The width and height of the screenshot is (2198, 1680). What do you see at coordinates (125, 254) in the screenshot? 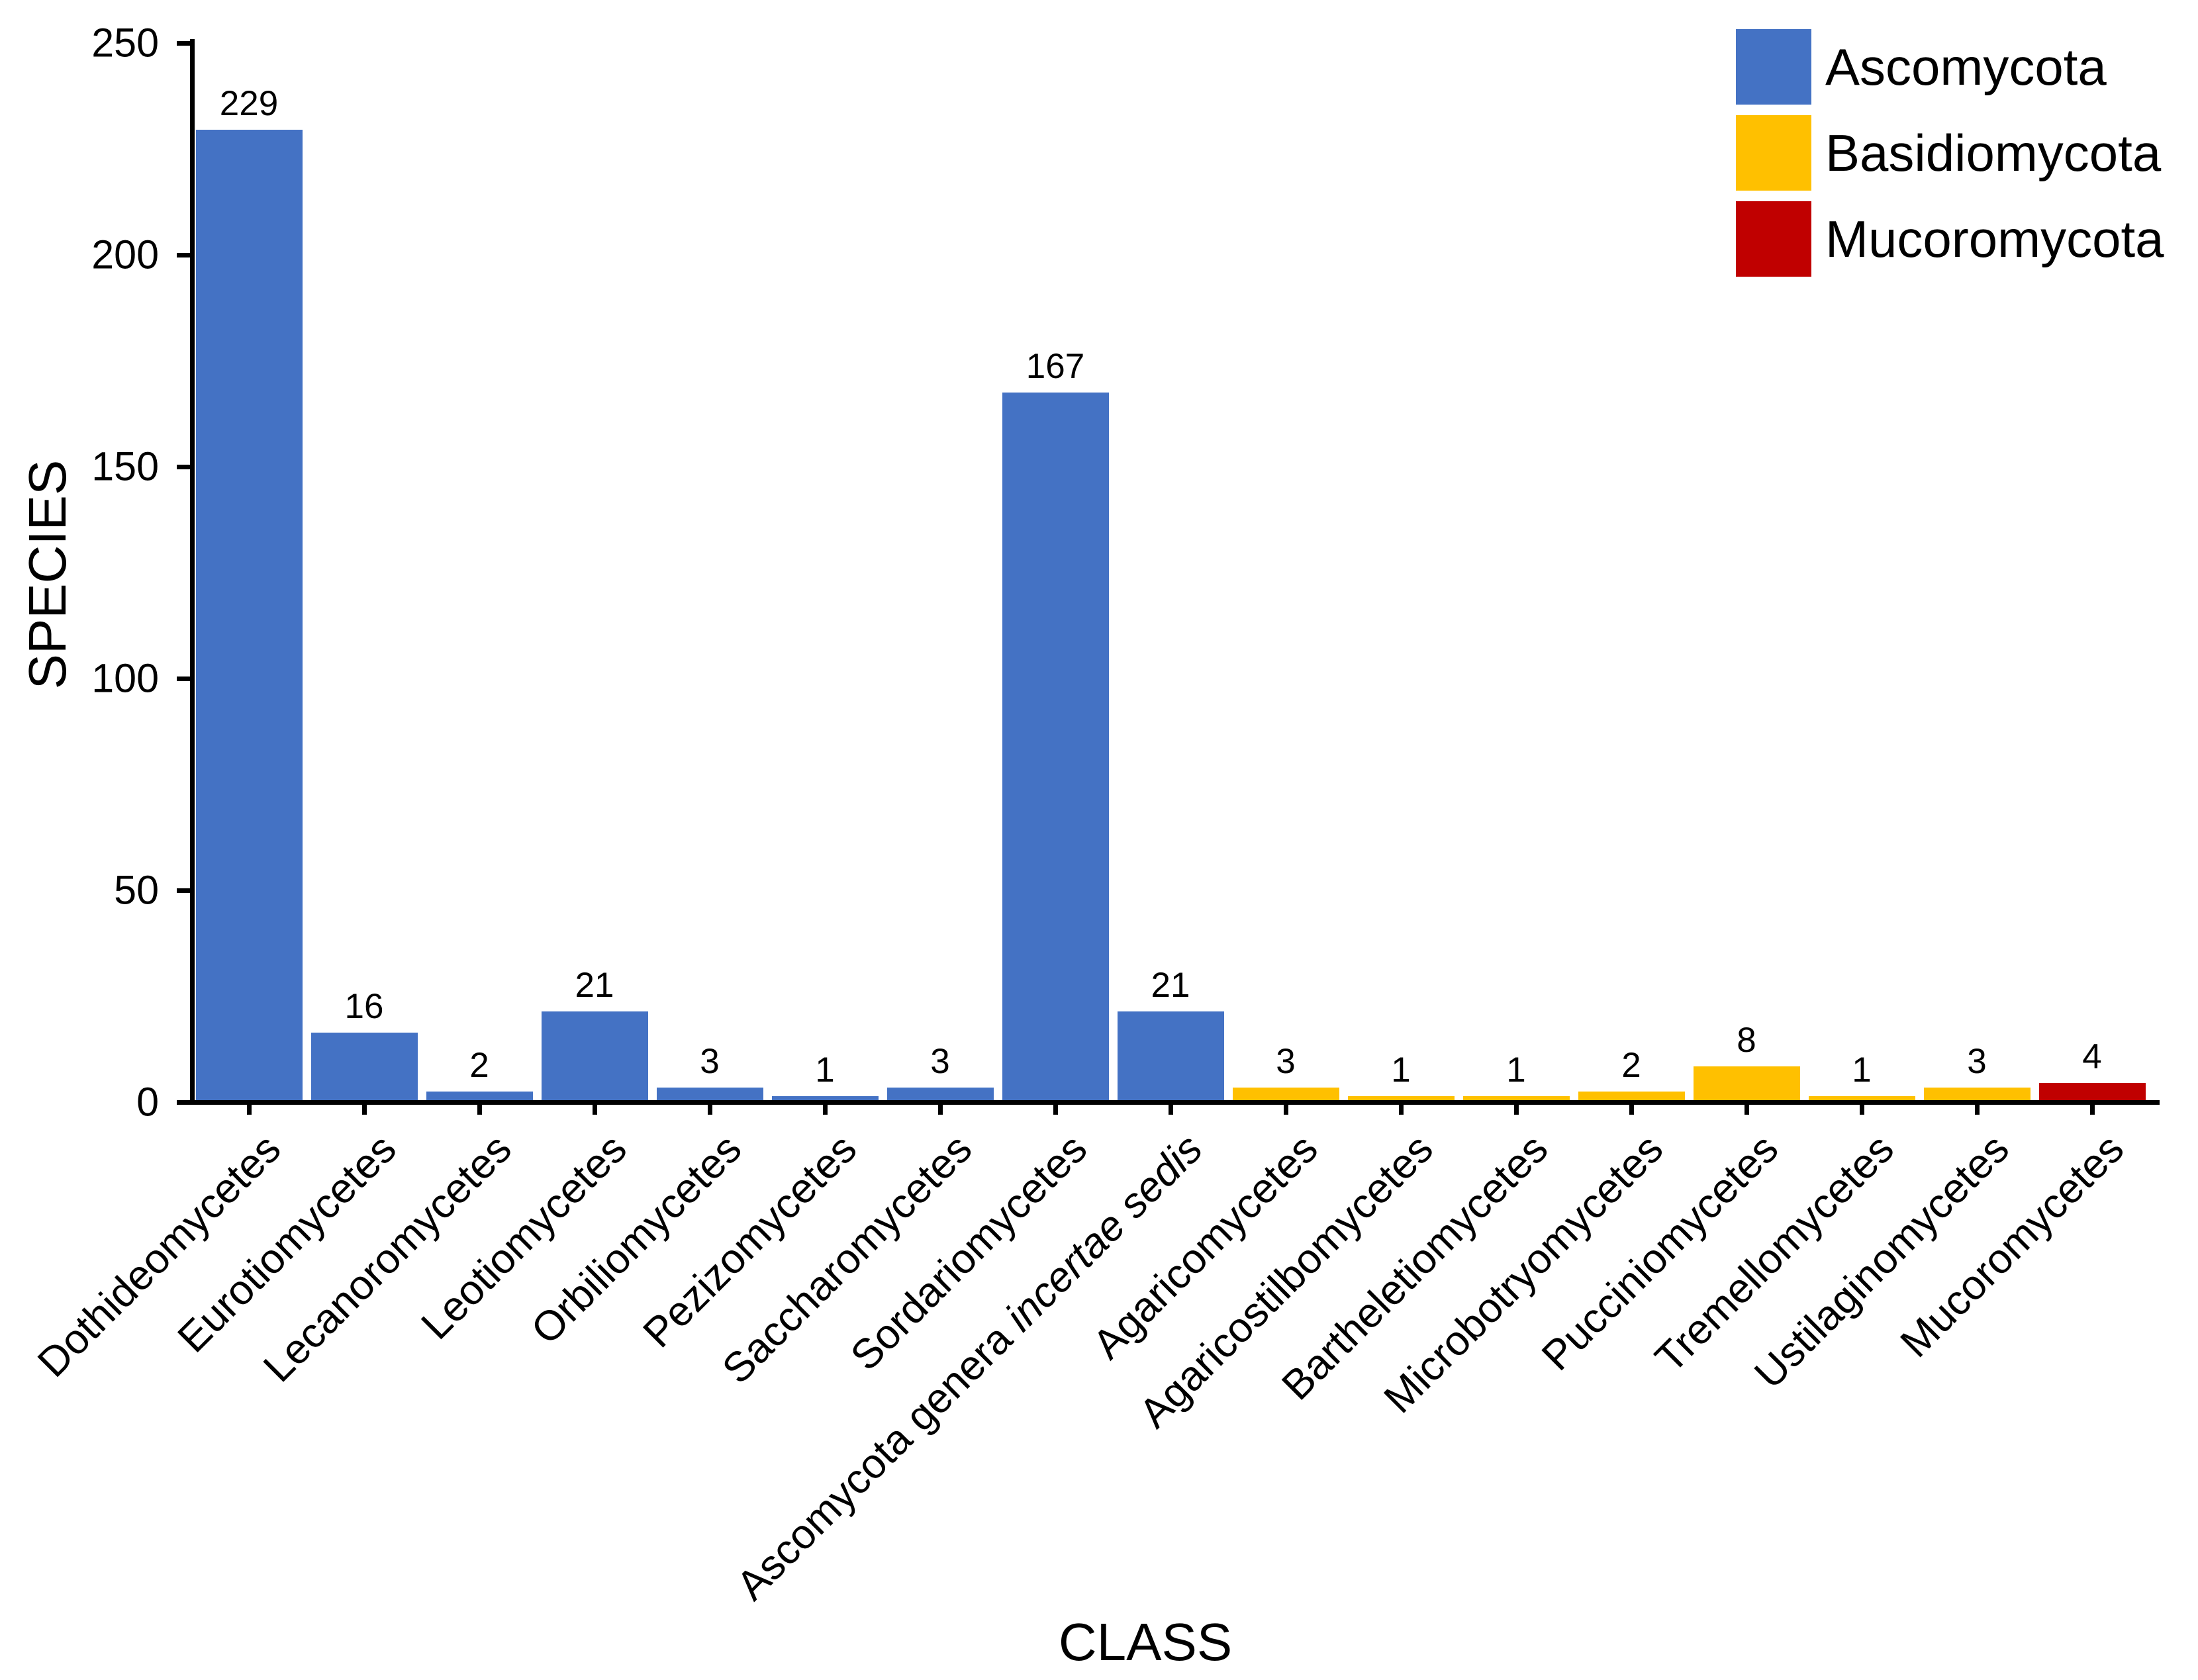
I see `y-tick-label-200: 200` at bounding box center [125, 254].